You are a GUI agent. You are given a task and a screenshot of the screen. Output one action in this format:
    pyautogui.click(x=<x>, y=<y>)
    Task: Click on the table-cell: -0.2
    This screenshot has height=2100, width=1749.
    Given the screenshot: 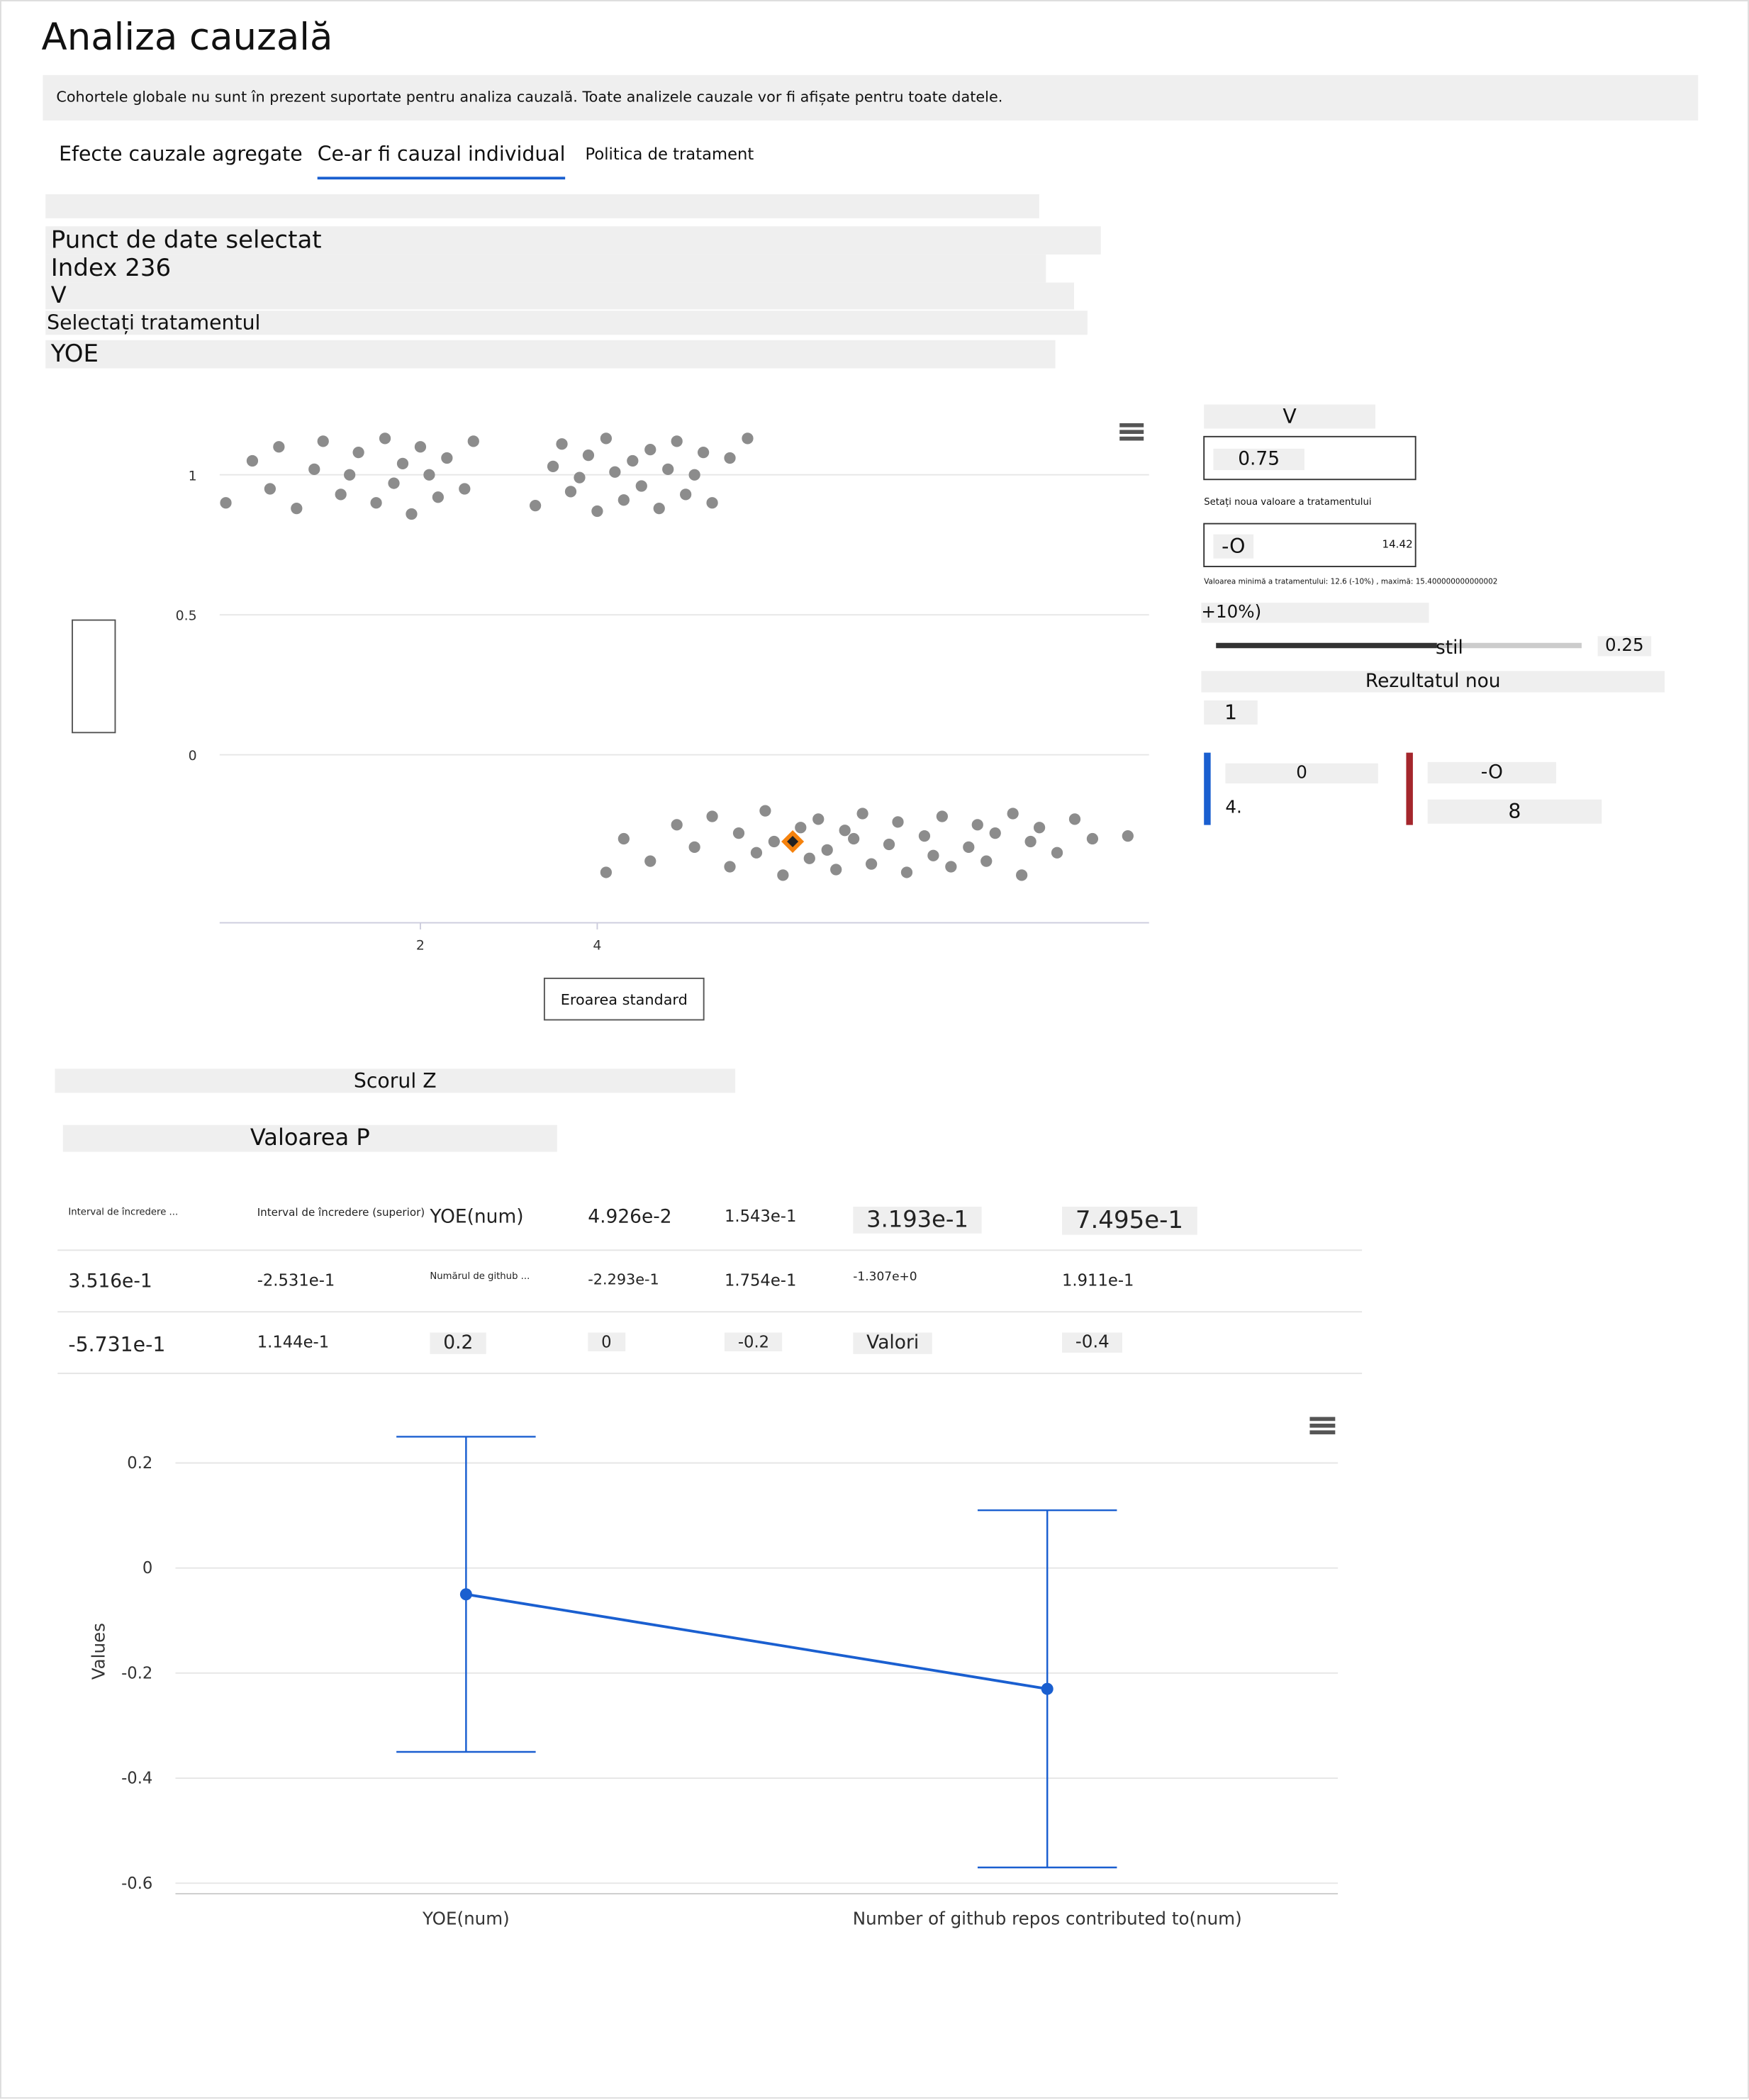 What is the action you would take?
    pyautogui.click(x=753, y=1342)
    